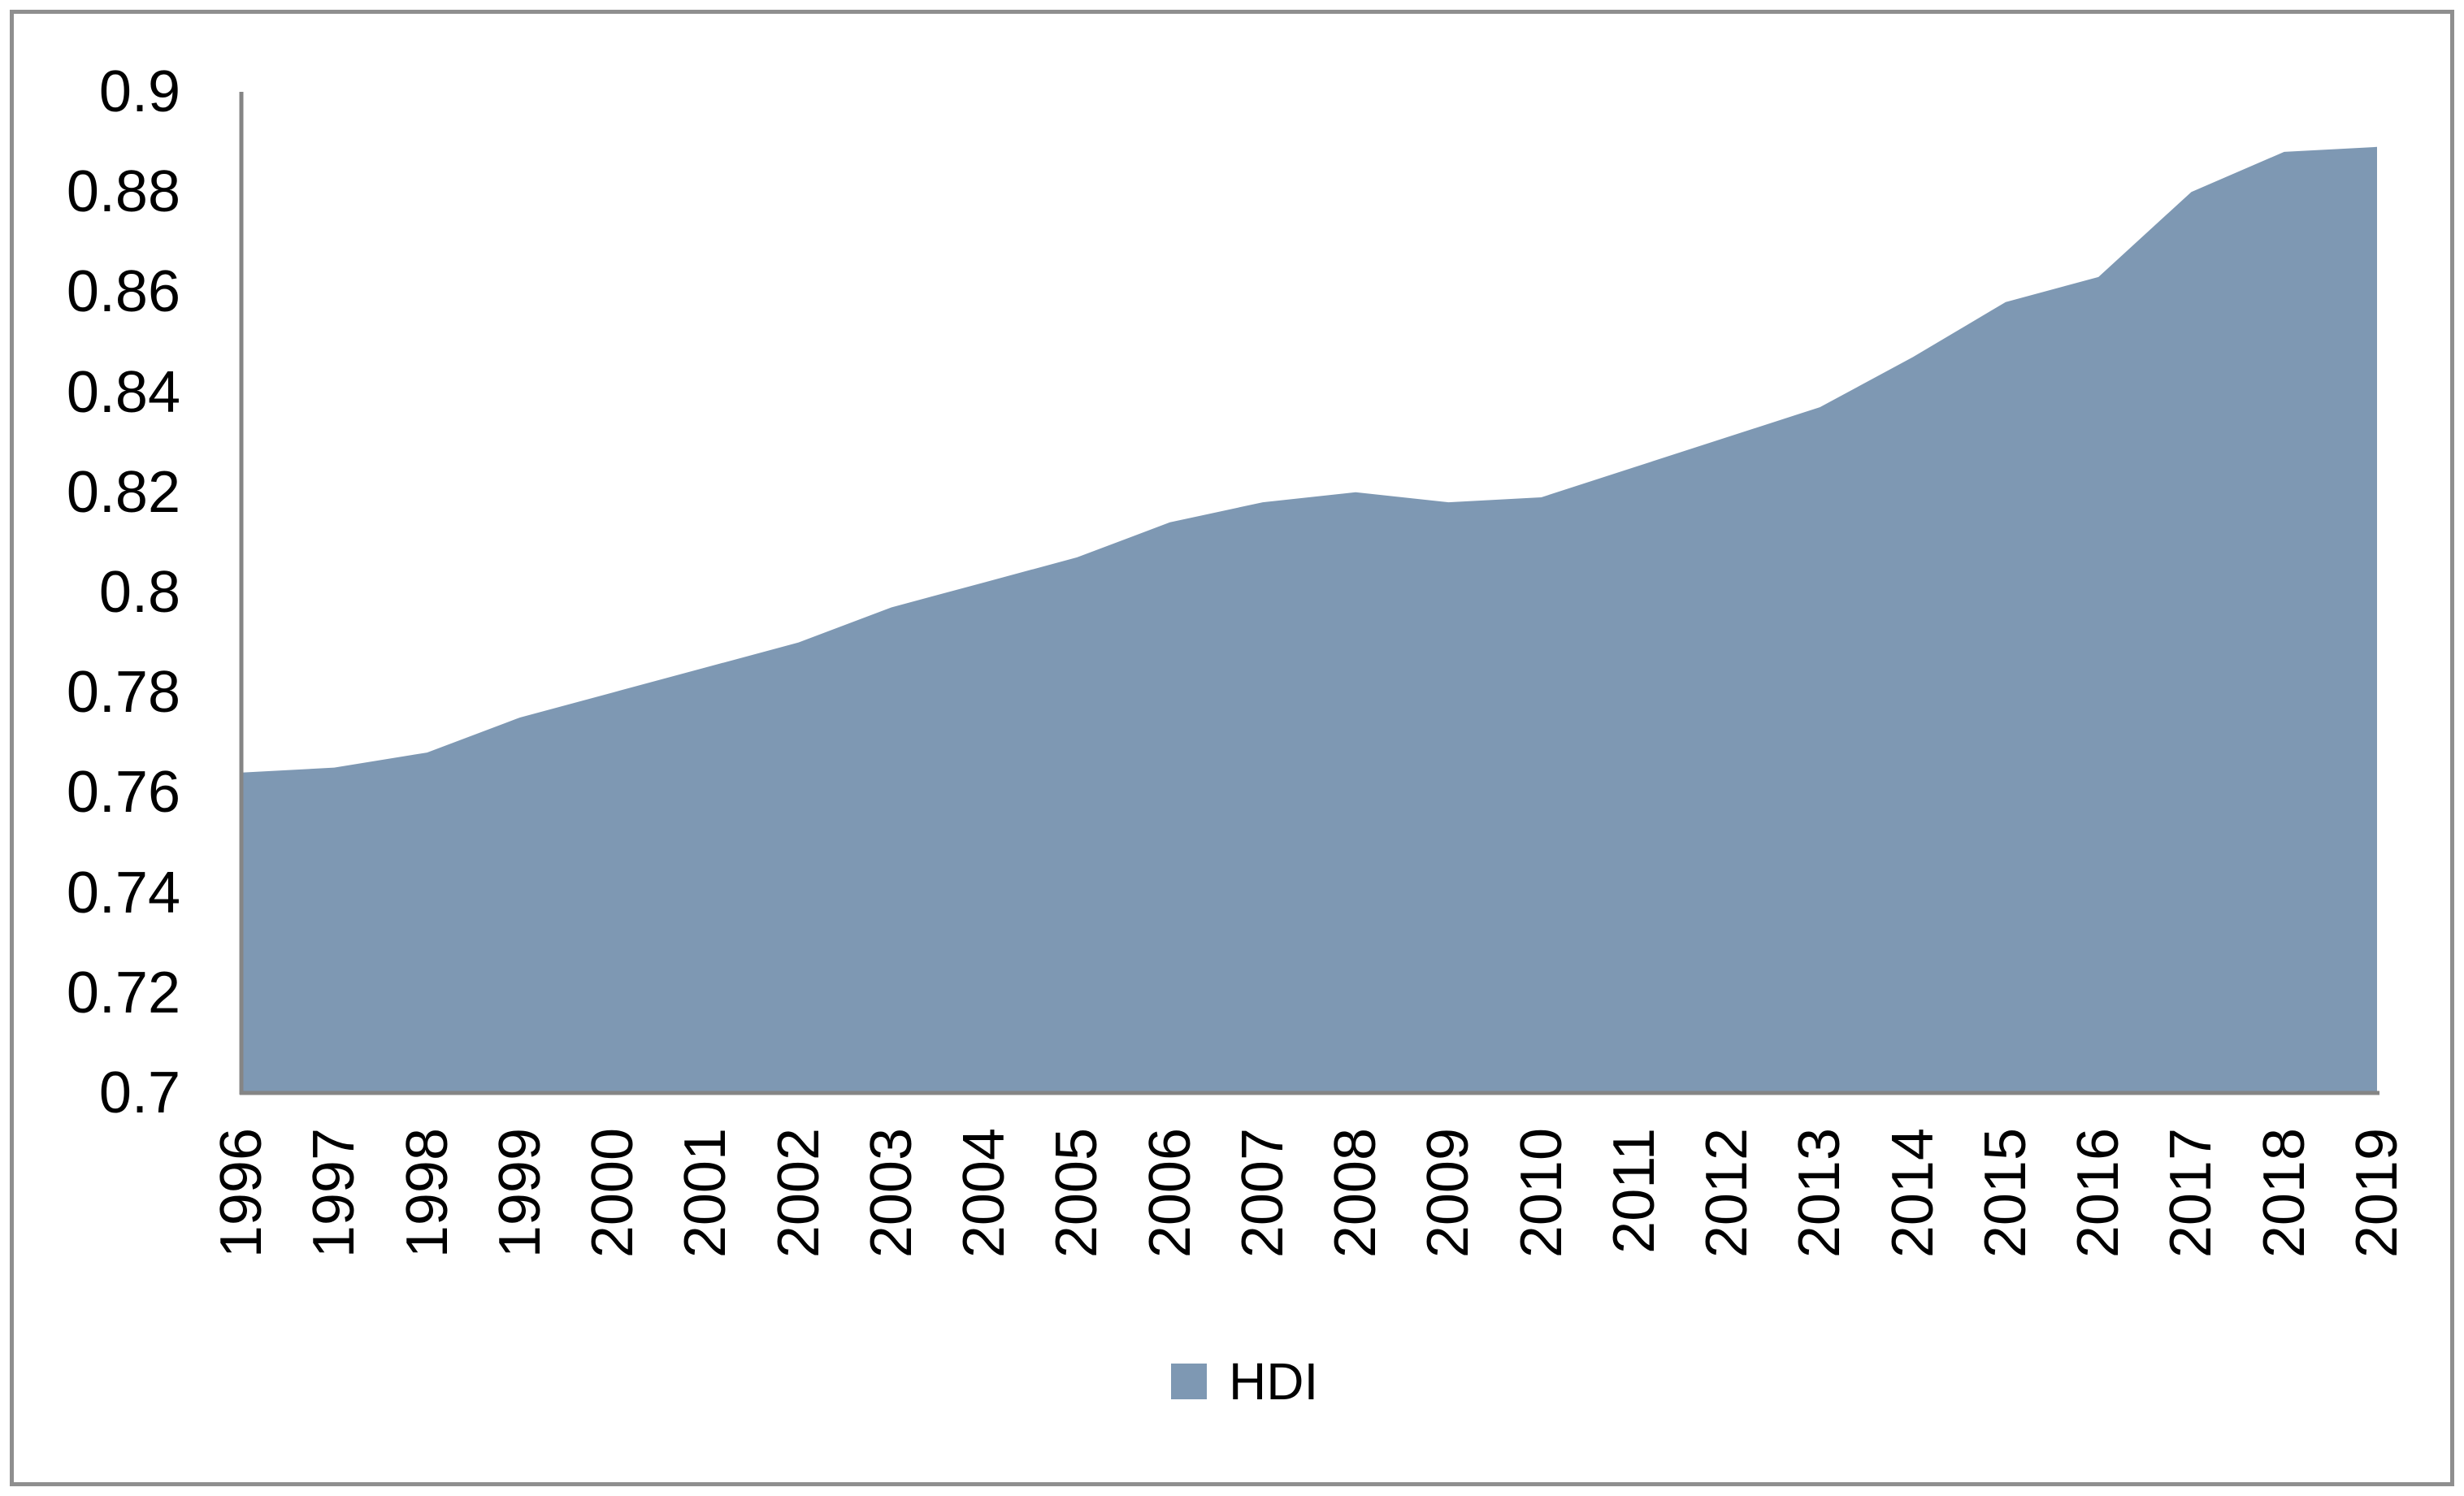 The width and height of the screenshot is (2464, 1496). I want to click on x-axis-tick-label: 2018, so click(2284, 1193).